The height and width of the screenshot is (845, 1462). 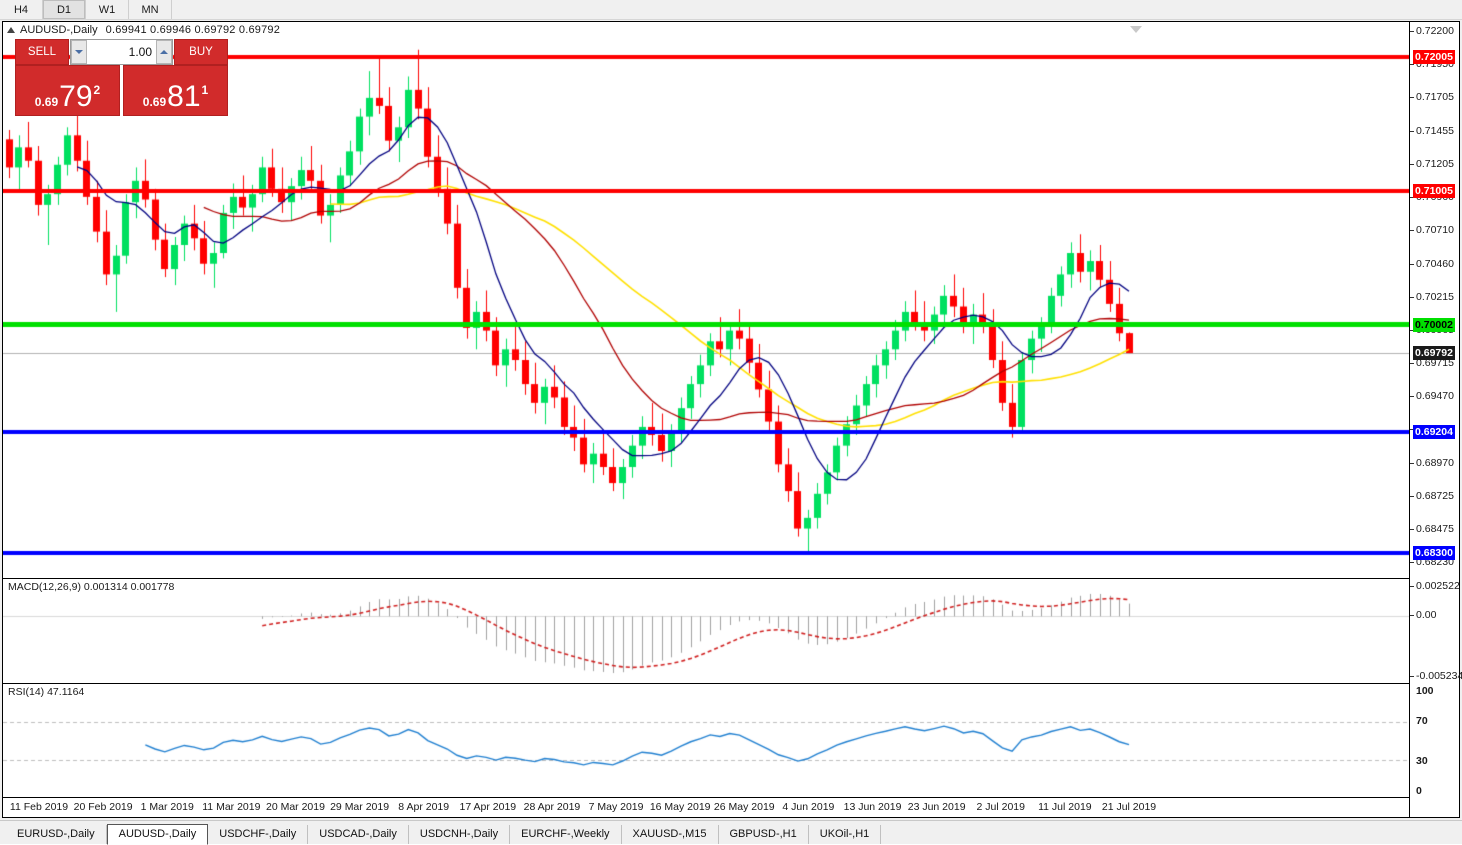 I want to click on date-axis-label: 11 Mar 2019, so click(x=231, y=807).